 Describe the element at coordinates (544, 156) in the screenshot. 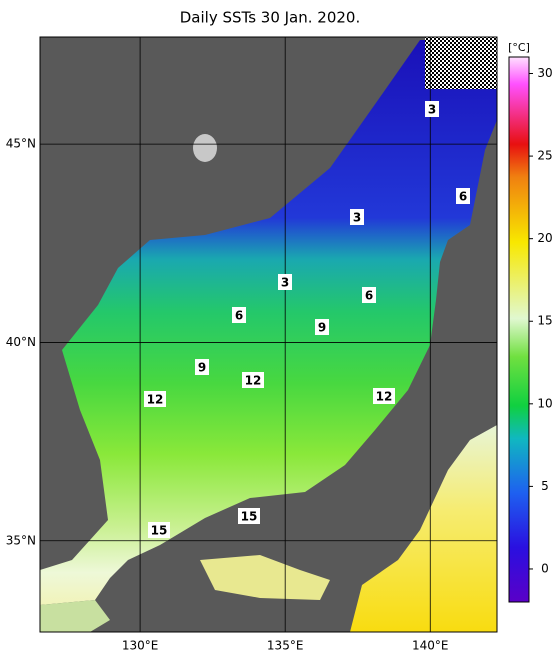

I see `colorbar-tick-label: 25` at that location.